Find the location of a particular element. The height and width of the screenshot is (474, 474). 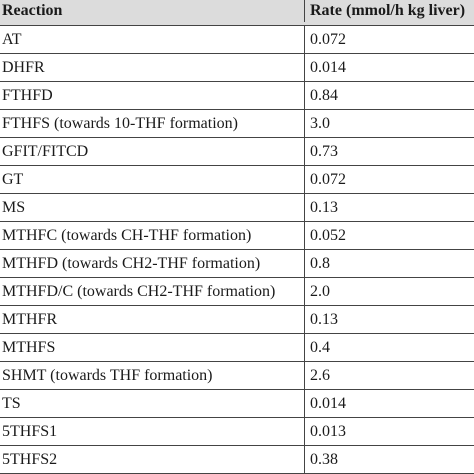

table-row: FTHFS (towards 10-THF formation) 3.0 is located at coordinates (237, 123).